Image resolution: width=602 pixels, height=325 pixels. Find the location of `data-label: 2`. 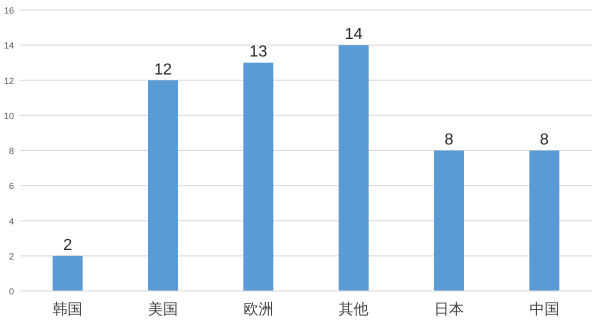

data-label: 2 is located at coordinates (67, 245).